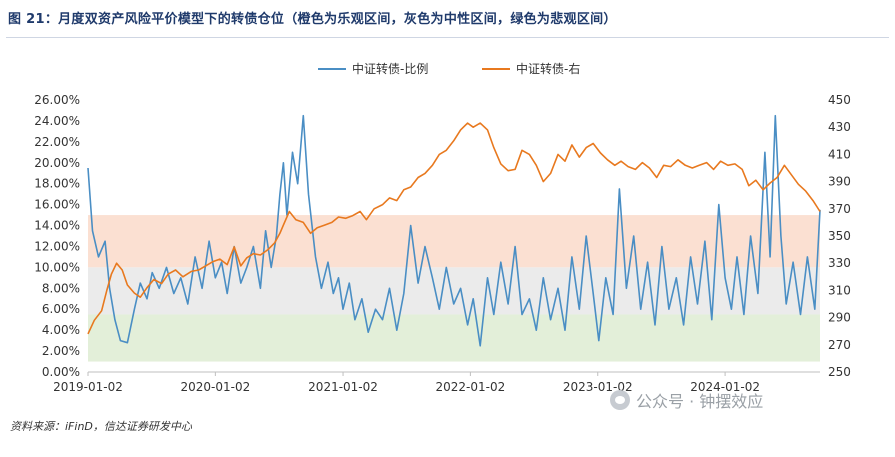 The image size is (895, 457). Describe the element at coordinates (61, 351) in the screenshot. I see `y-left-tick-label: 2.00%` at that location.